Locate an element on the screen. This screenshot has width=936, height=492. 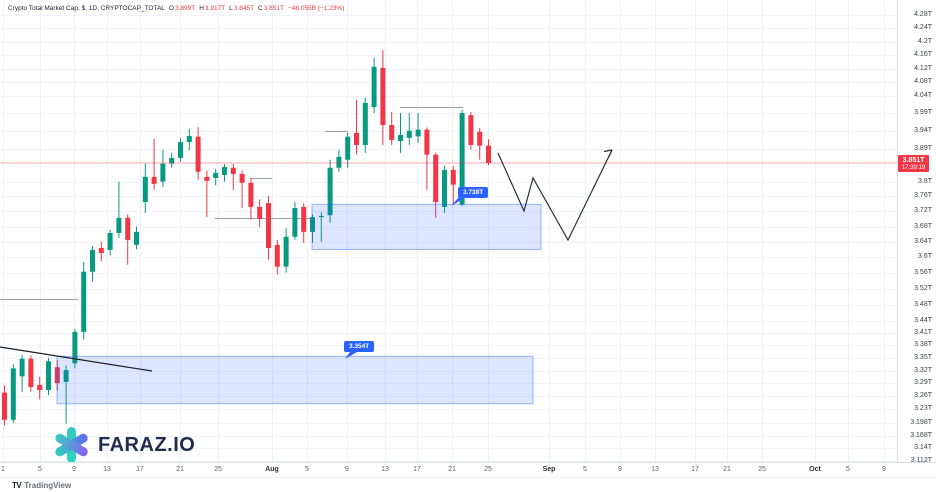
price-axis-label: 3.76T is located at coordinates (923, 196).